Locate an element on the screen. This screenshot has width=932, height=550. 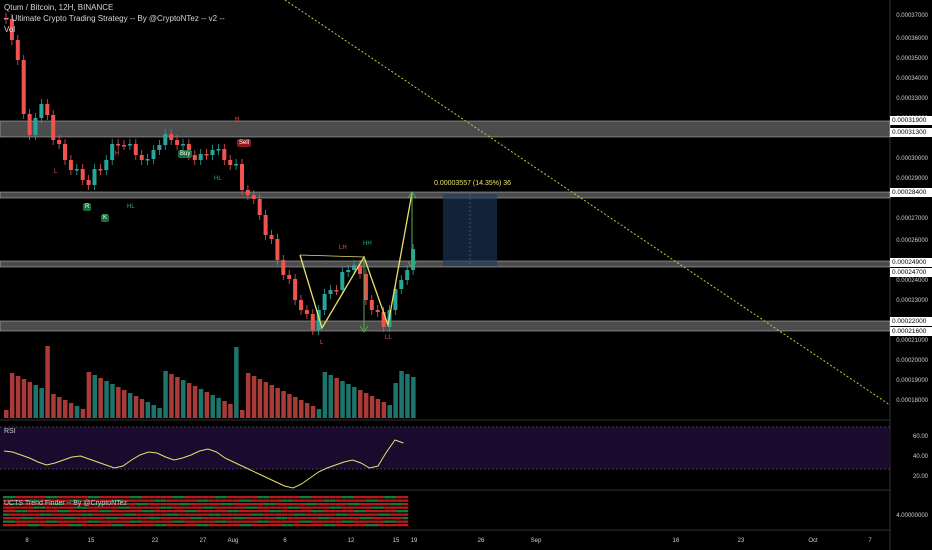
price-tick: 0.00021000 is located at coordinates (912, 341).